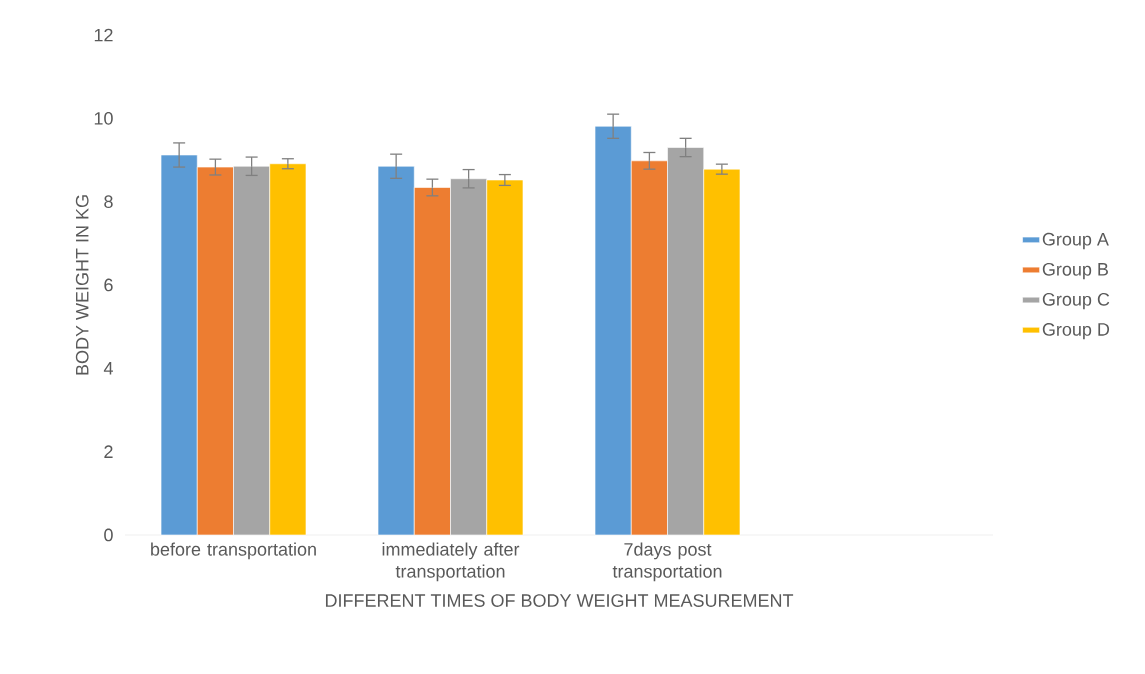  I want to click on y-tick-label: 4, so click(108, 368).